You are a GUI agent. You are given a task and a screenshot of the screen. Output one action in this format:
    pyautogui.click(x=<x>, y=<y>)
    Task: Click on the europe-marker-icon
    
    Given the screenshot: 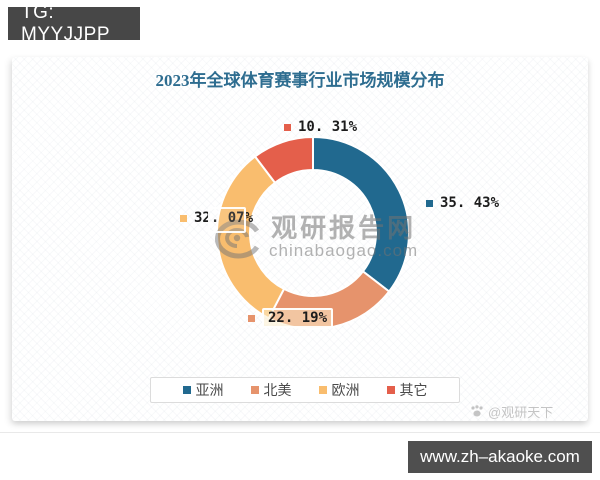 What is the action you would take?
    pyautogui.click(x=183, y=218)
    